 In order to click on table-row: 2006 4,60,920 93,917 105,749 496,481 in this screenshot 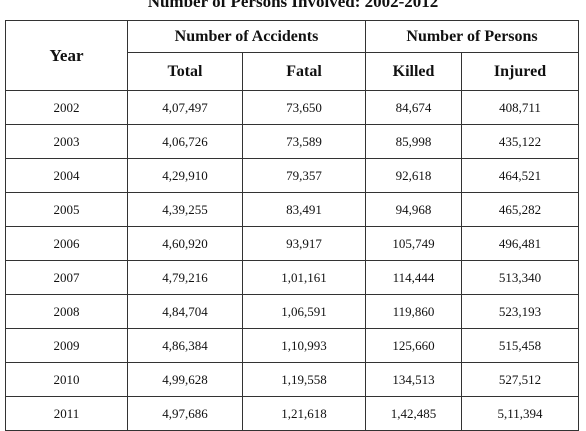, I will do `click(292, 243)`.